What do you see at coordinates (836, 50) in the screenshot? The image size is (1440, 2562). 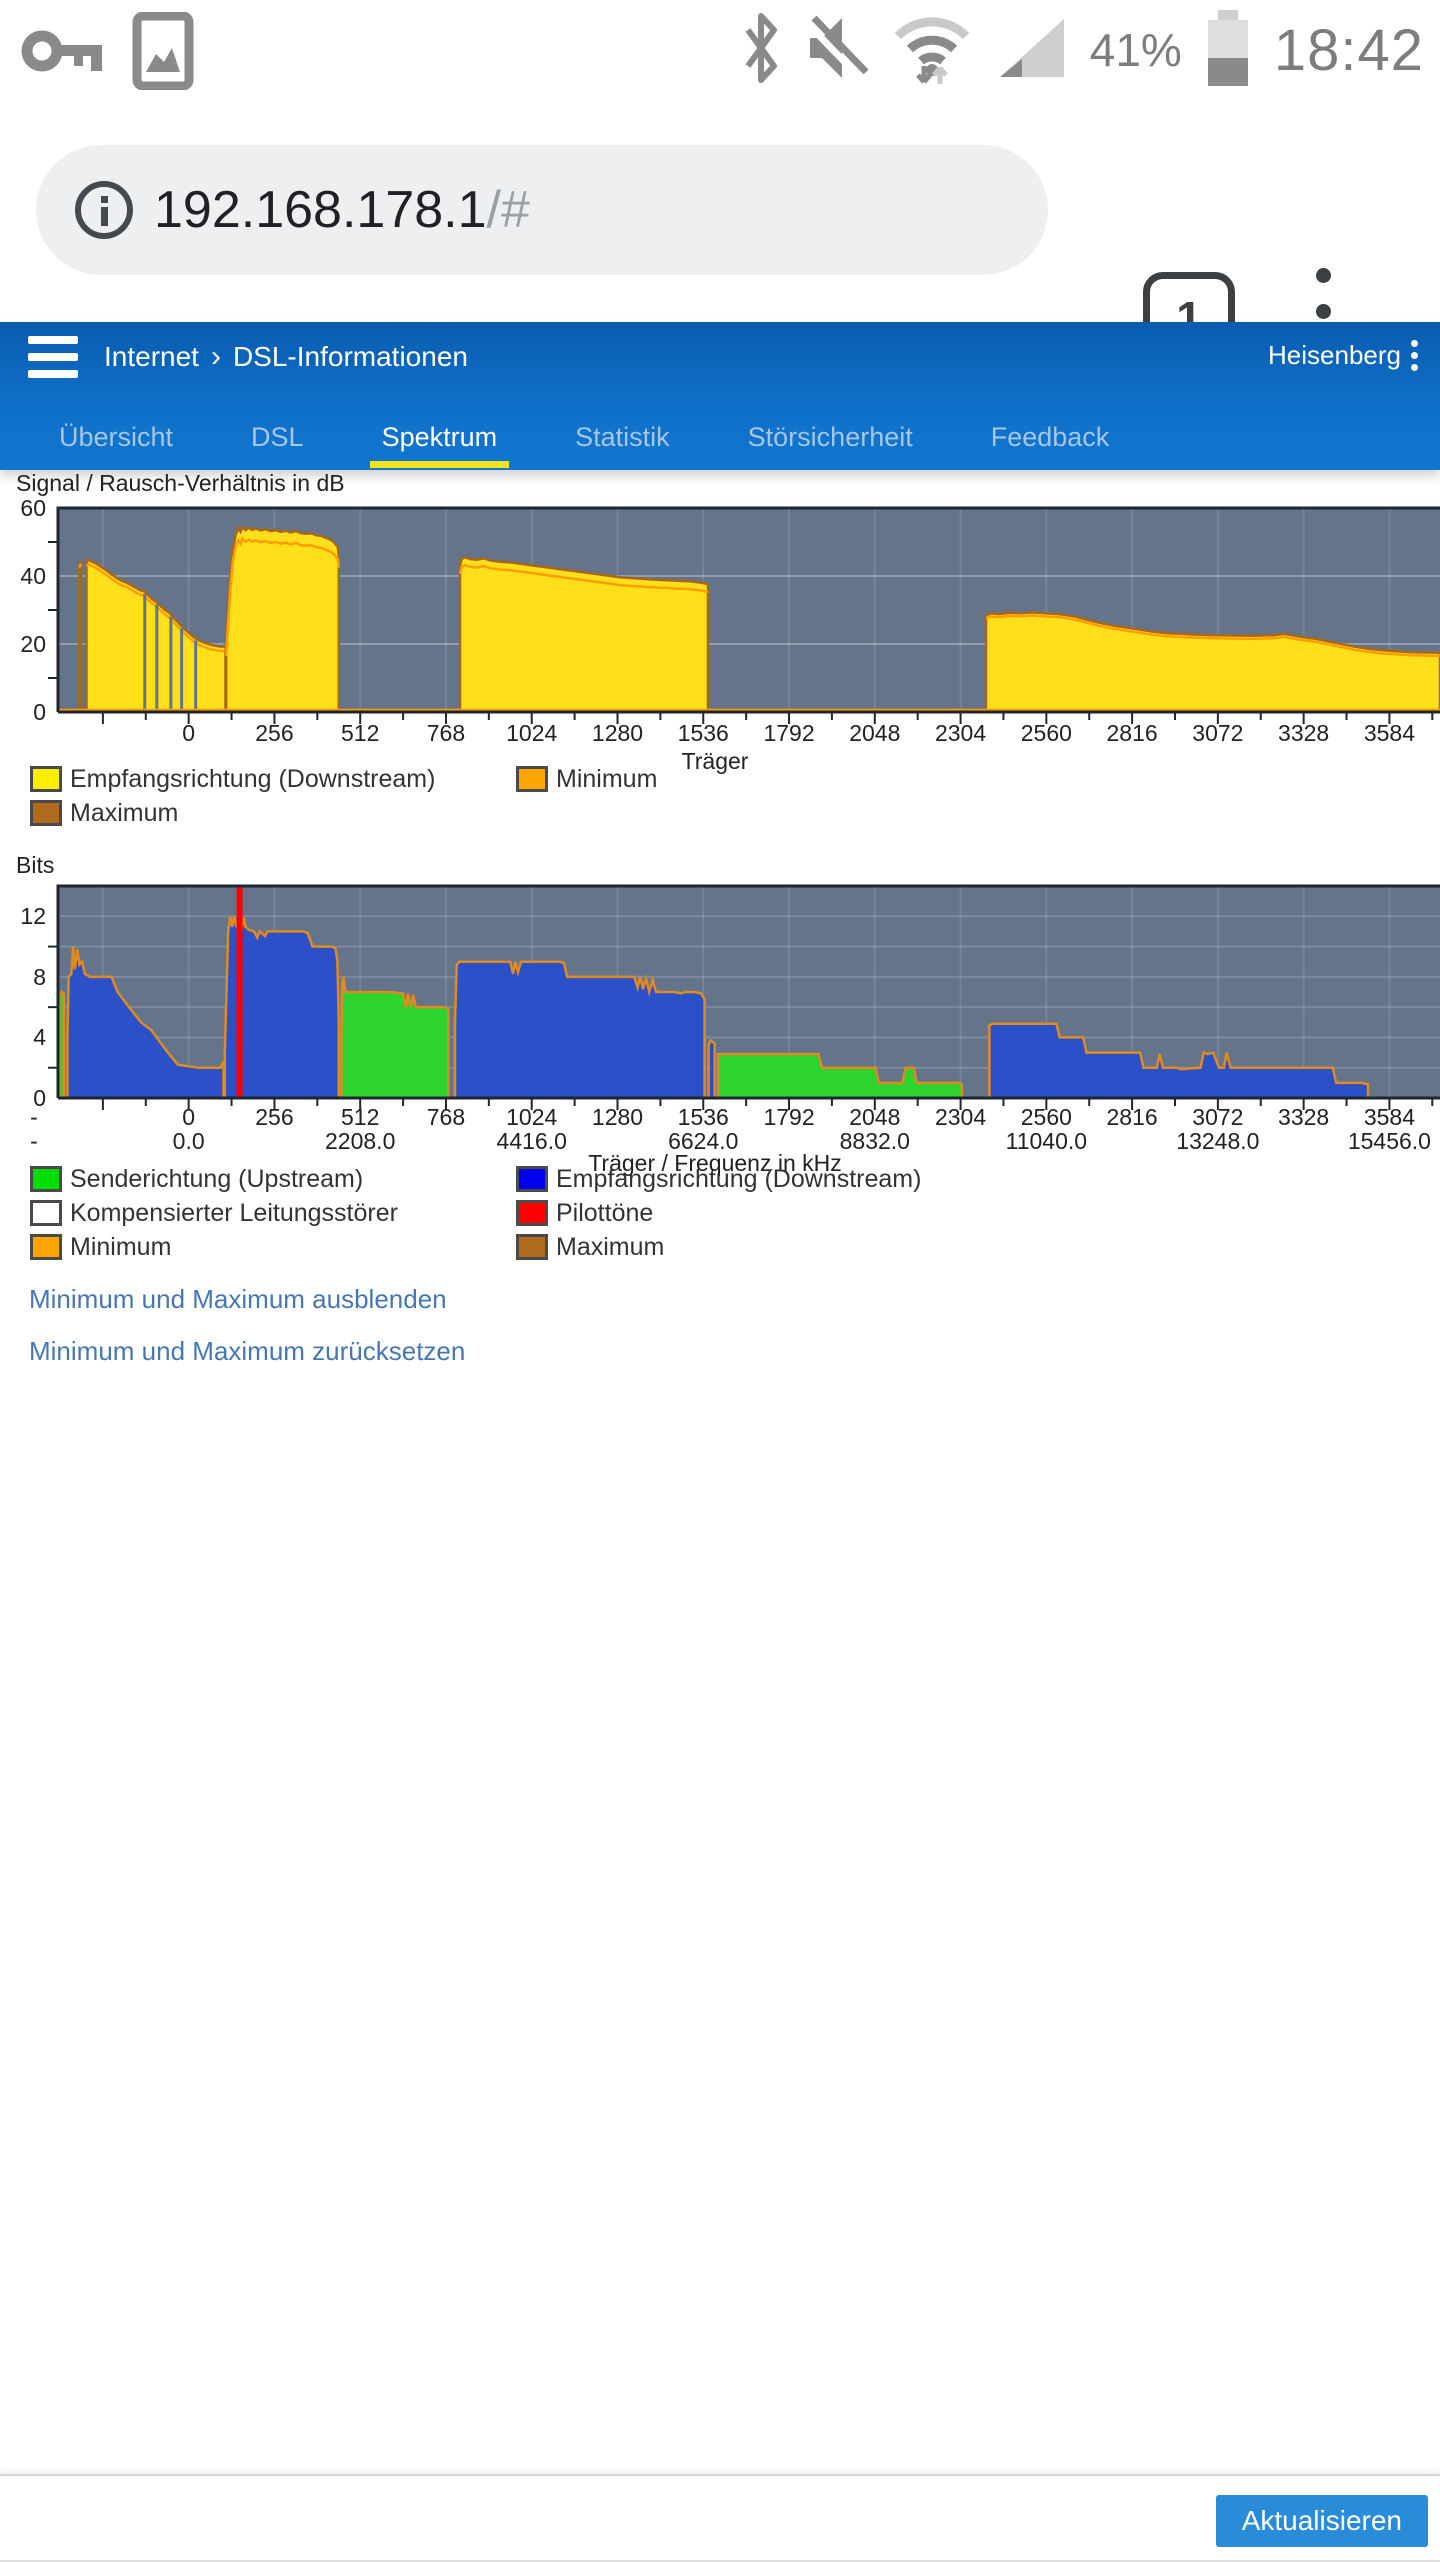 I see `mute-icon` at bounding box center [836, 50].